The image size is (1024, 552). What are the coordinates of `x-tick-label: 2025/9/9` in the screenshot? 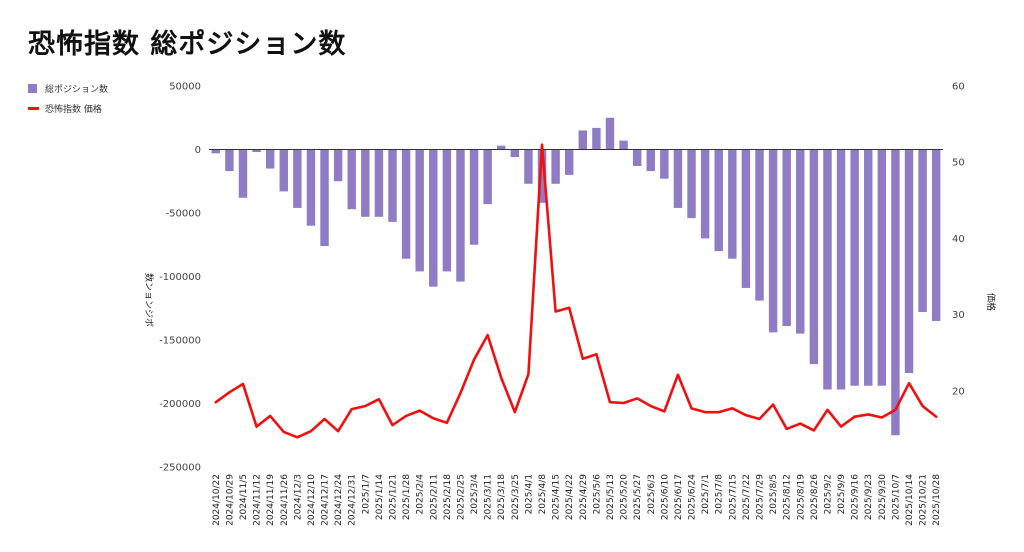 It's located at (842, 494).